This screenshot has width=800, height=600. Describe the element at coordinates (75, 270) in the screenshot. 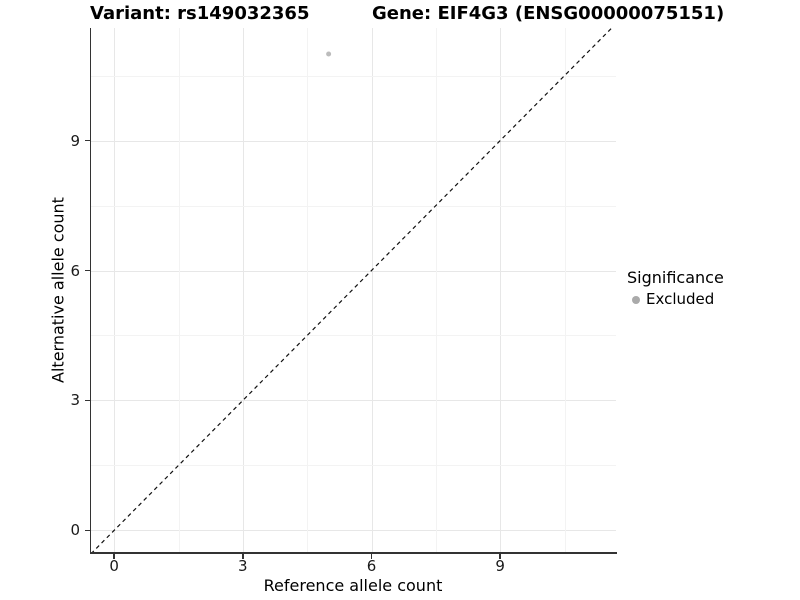

I see `y-tick-label: 6` at that location.